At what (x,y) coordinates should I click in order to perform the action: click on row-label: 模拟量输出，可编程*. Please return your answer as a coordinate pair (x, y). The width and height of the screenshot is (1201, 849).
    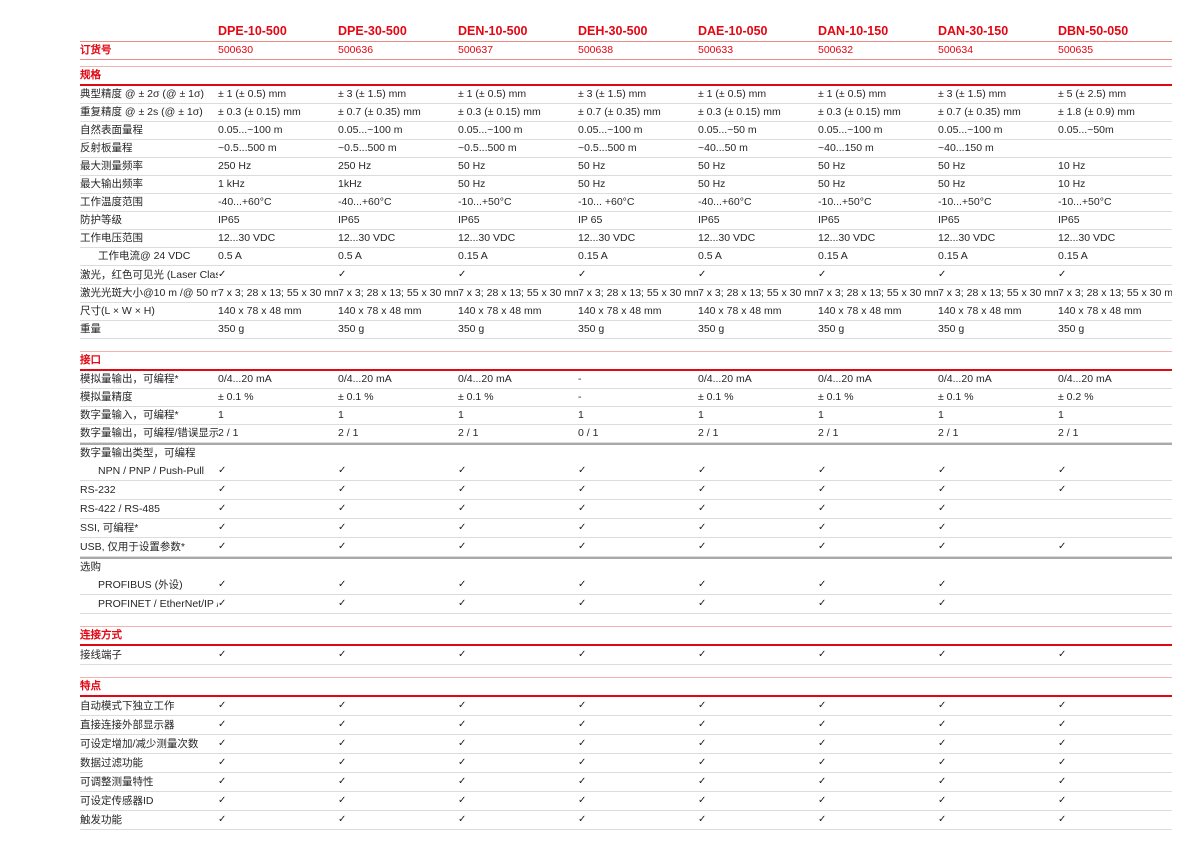
    Looking at the image, I should click on (129, 379).